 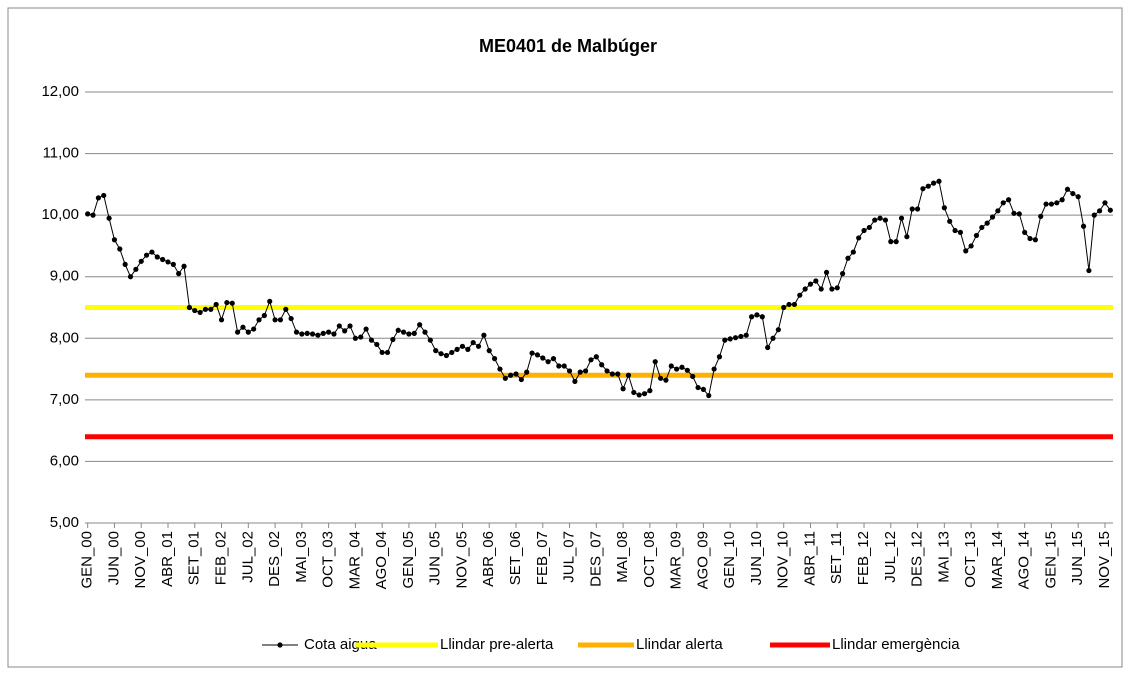 I want to click on legend-marker, so click(x=280, y=645).